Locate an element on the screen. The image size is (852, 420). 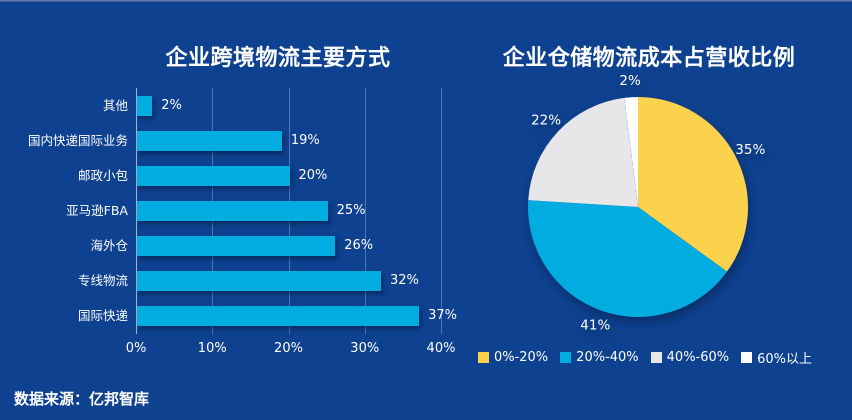
pie-slice-value-label: 35% is located at coordinates (750, 150).